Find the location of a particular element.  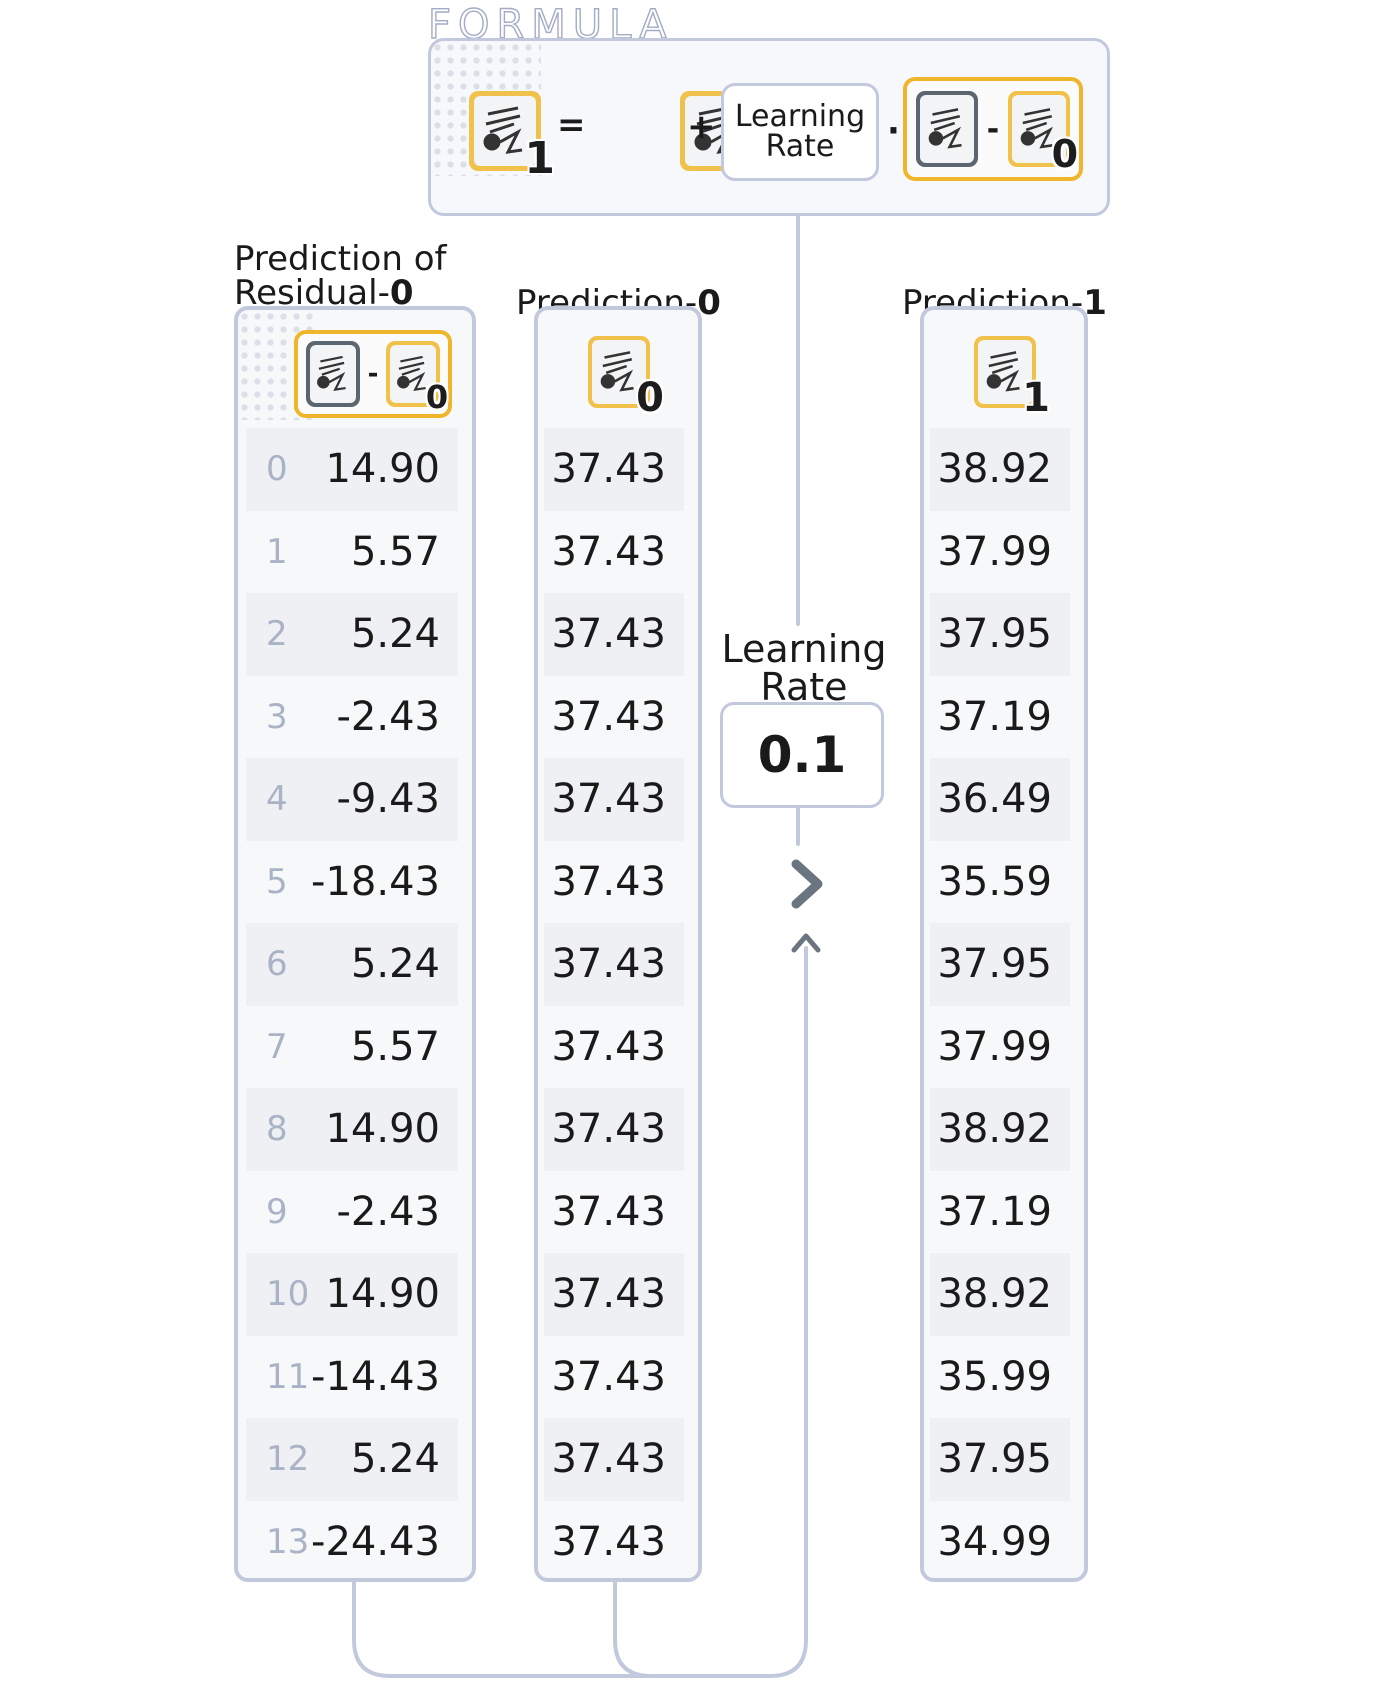

equals-sign: = is located at coordinates (571, 125).